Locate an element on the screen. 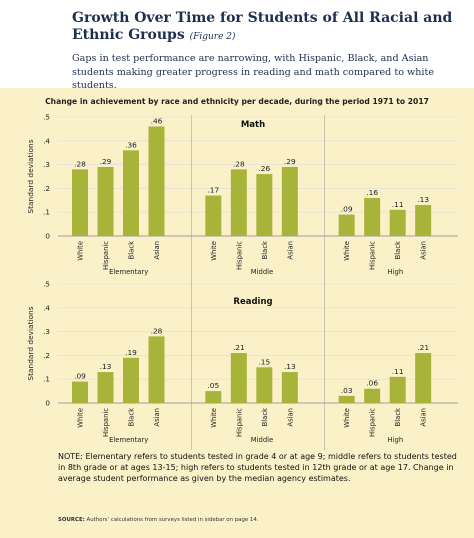 This screenshot has width=474, height=538. reading-data-label: .13 is located at coordinates (106, 366).